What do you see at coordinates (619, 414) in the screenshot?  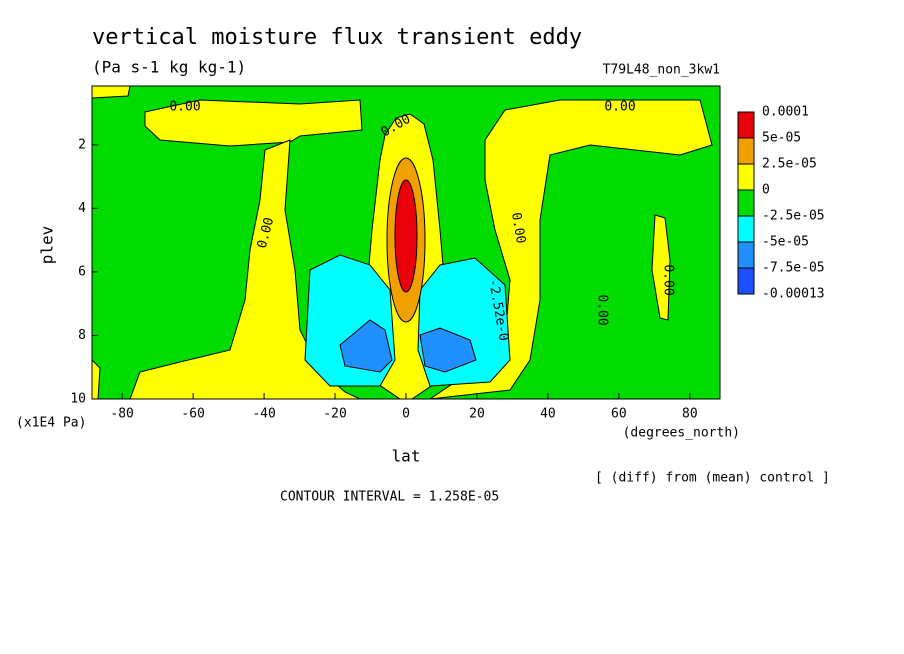 I see `x-tick-label: 60` at bounding box center [619, 414].